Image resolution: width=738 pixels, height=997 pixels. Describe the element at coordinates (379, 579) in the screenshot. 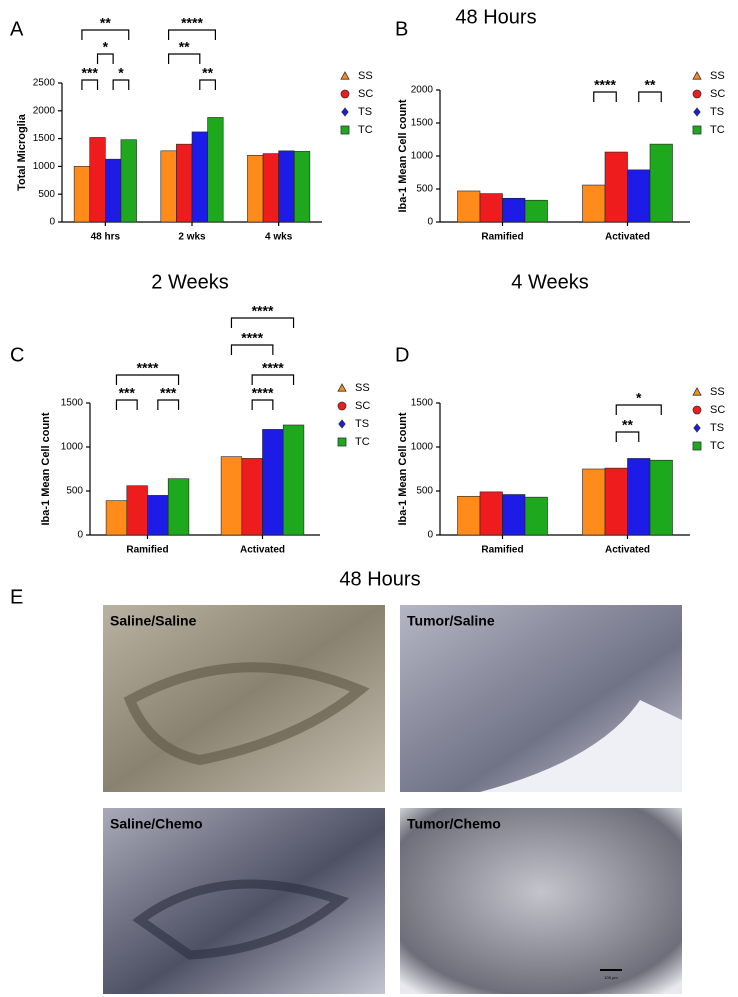

I see `panel-title: 48 Hours` at that location.